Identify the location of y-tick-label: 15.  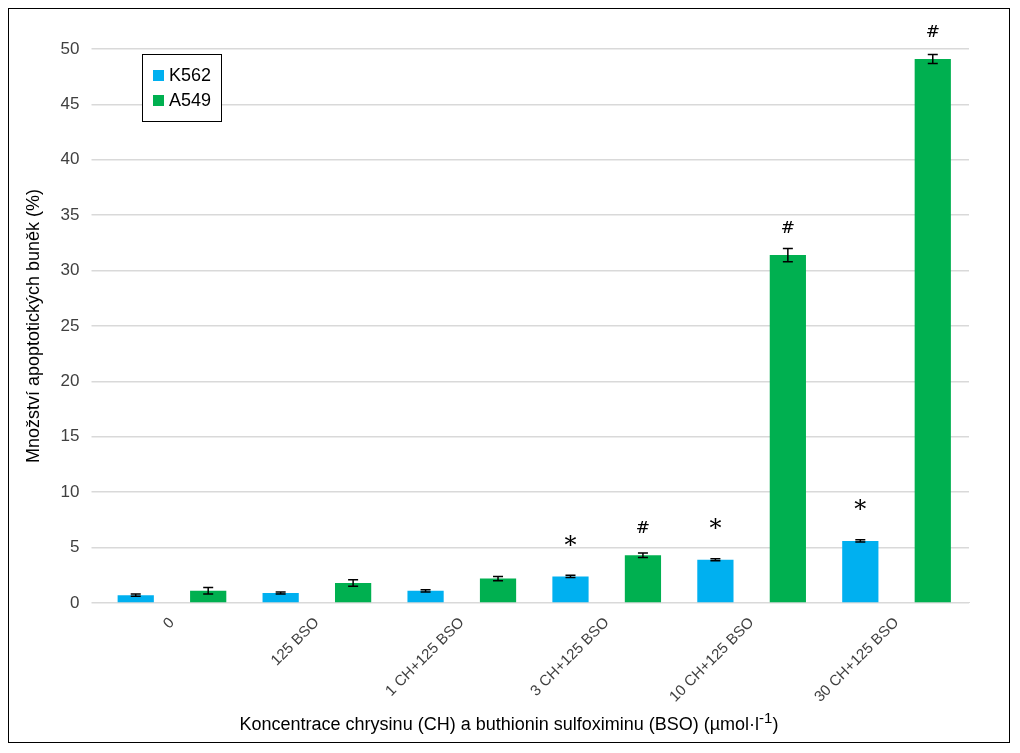
(70, 436).